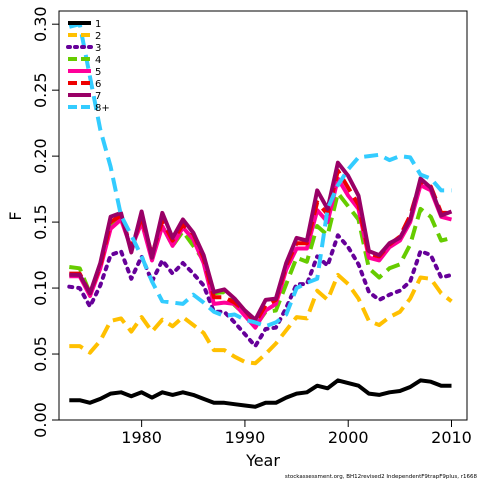 This screenshot has width=480, height=480. Describe the element at coordinates (40, 90) in the screenshot. I see `y-tick-label: 0.25` at that location.